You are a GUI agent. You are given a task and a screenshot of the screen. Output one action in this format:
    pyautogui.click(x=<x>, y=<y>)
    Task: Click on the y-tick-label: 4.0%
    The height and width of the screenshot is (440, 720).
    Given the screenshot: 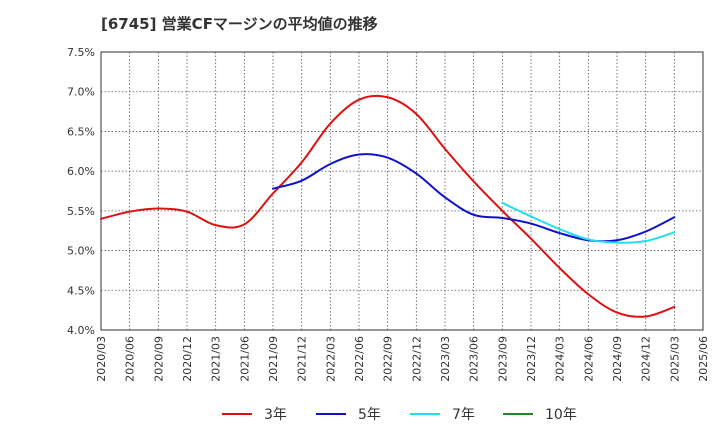 What is the action you would take?
    pyautogui.click(x=81, y=330)
    